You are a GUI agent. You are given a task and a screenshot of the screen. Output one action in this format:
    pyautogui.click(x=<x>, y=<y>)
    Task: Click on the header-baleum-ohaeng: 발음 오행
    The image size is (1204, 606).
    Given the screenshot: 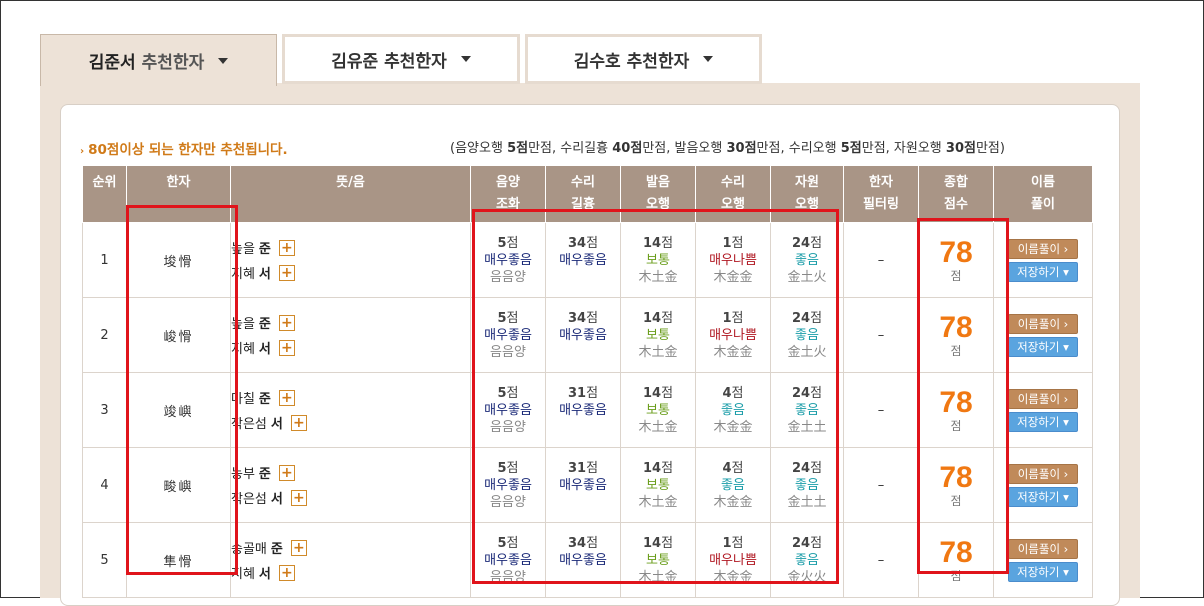 What is the action you would take?
    pyautogui.click(x=658, y=194)
    